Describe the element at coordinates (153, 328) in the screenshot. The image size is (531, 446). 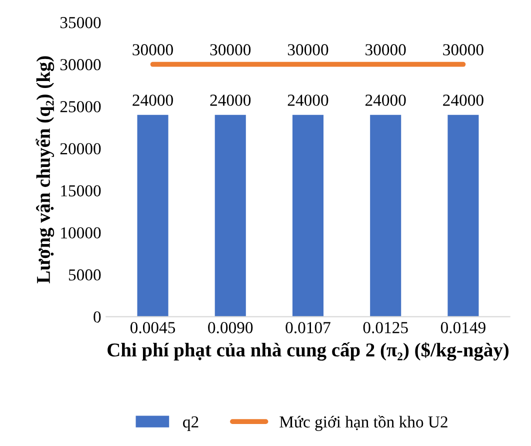
I see `x-tick-label: 0.0045` at that location.